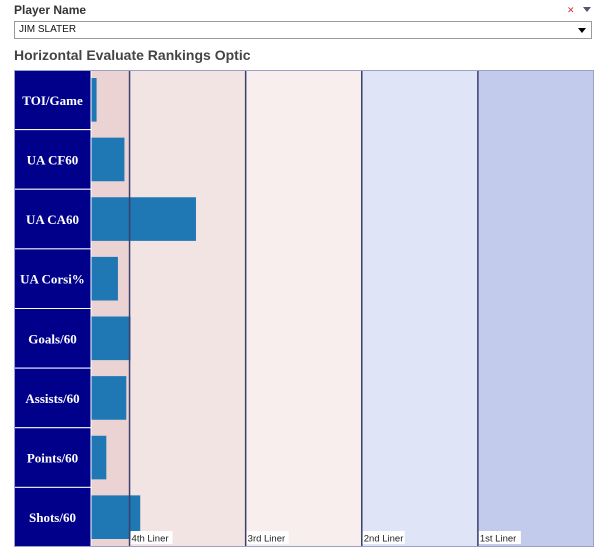 The height and width of the screenshot is (553, 600). What do you see at coordinates (50, 10) in the screenshot?
I see `filter-label: Player Name` at bounding box center [50, 10].